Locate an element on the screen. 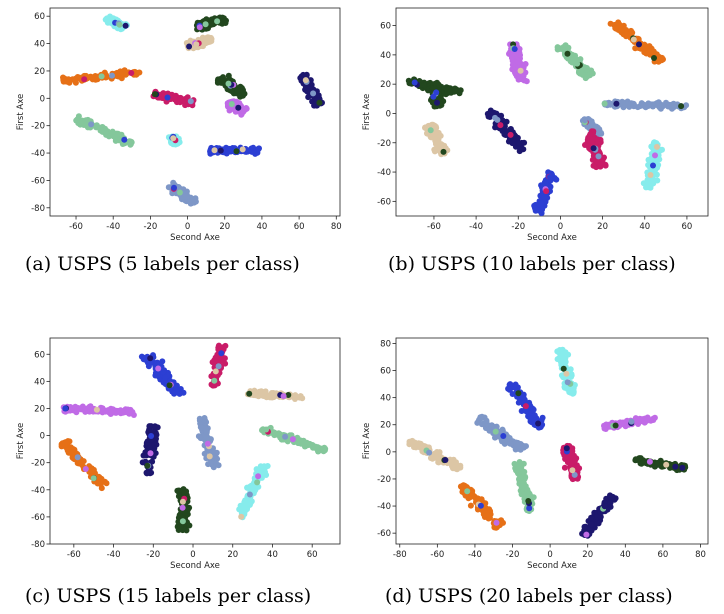  y-tick-label: 60 is located at coordinates (39, 17).